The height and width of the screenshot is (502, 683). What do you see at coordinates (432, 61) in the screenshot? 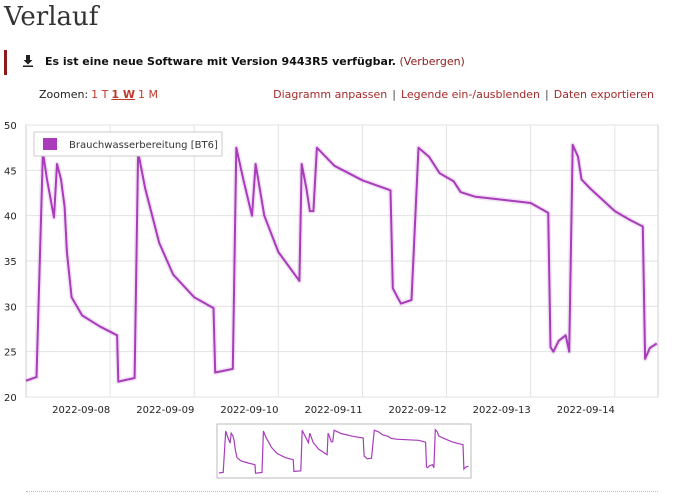
I see `hide-notice-link: (Verbergen)` at bounding box center [432, 61].